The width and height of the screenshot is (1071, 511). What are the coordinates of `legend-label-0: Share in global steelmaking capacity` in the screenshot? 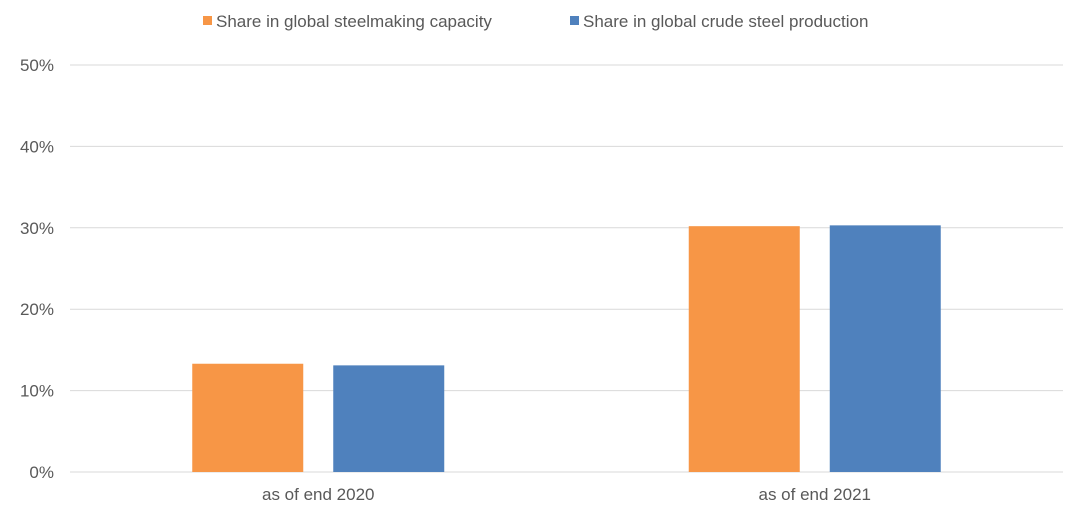 It's located at (354, 21).